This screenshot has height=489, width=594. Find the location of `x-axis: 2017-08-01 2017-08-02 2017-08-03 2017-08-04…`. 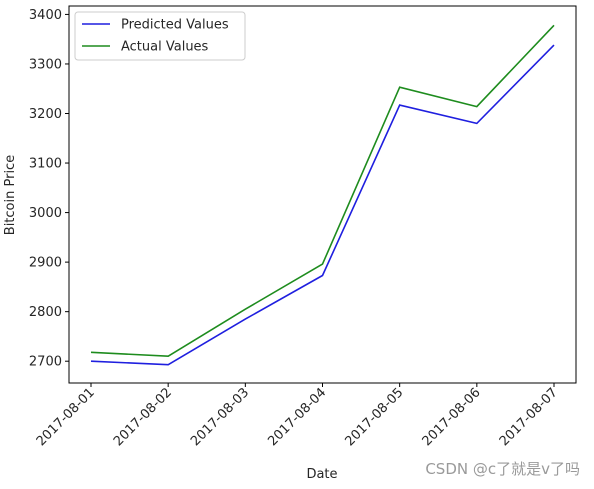

x-axis: 2017-08-01 2017-08-02 2017-08-03 2017-08-04… is located at coordinates (297, 416).